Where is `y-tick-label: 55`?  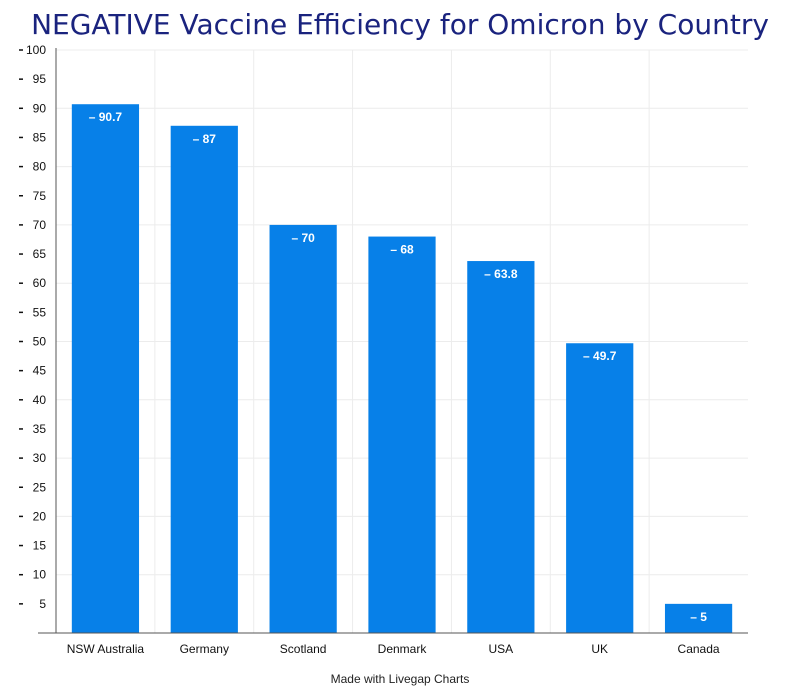
y-tick-label: 55 is located at coordinates (40, 312).